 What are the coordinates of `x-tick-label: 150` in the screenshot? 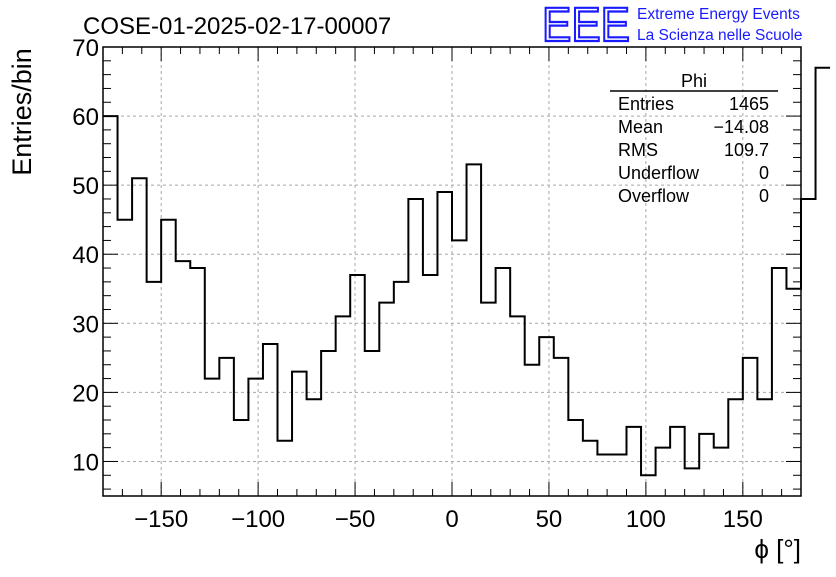 It's located at (743, 519).